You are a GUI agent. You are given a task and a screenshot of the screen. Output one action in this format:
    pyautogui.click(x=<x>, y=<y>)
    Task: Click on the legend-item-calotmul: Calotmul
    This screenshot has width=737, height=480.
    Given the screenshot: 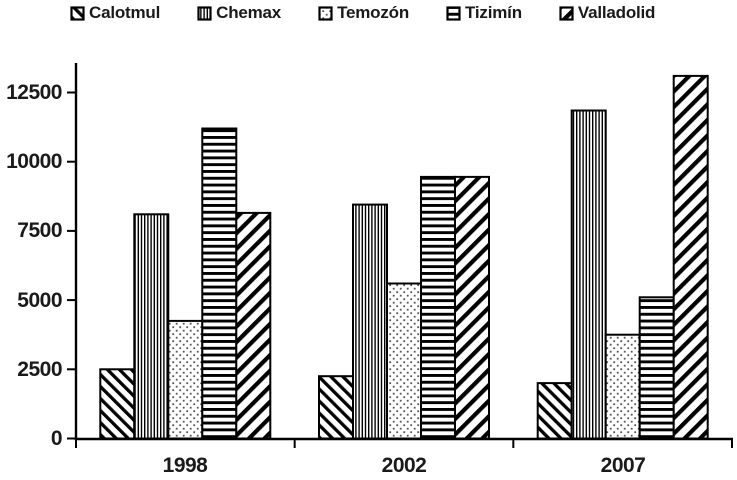 What is the action you would take?
    pyautogui.click(x=115, y=13)
    